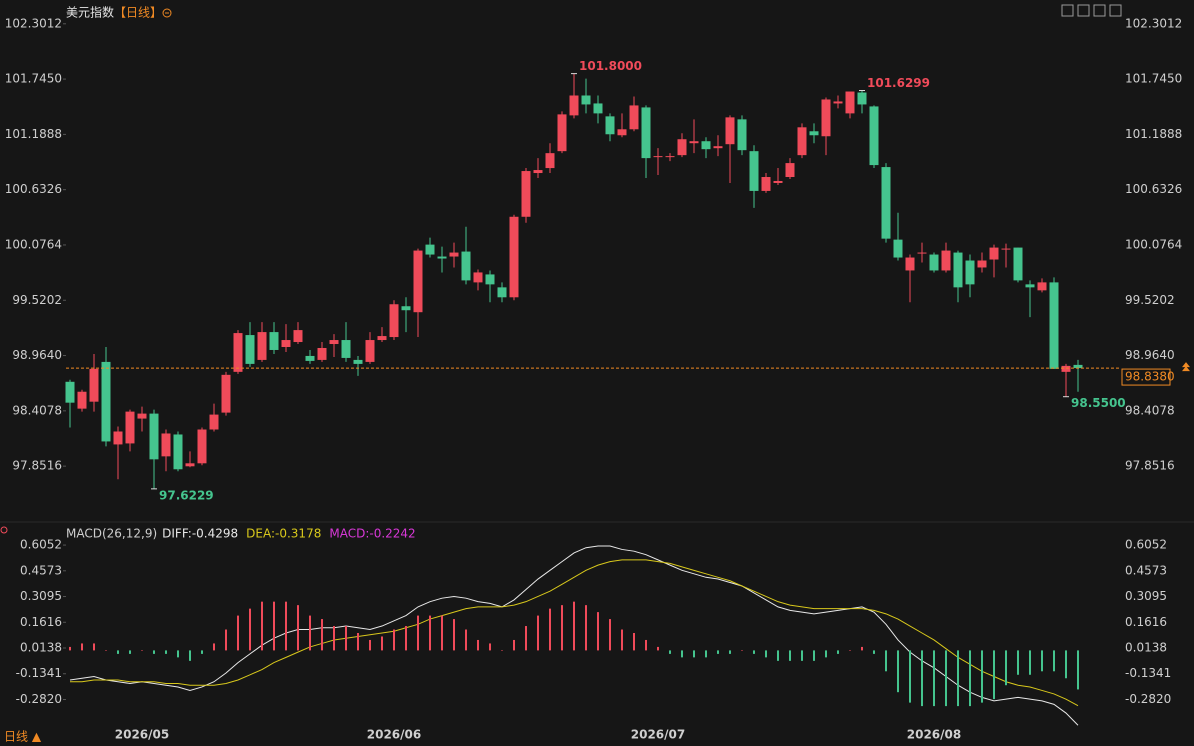 Image resolution: width=1194 pixels, height=746 pixels. Describe the element at coordinates (37, 466) in the screenshot. I see `y-tick-label: 97.8516` at that location.